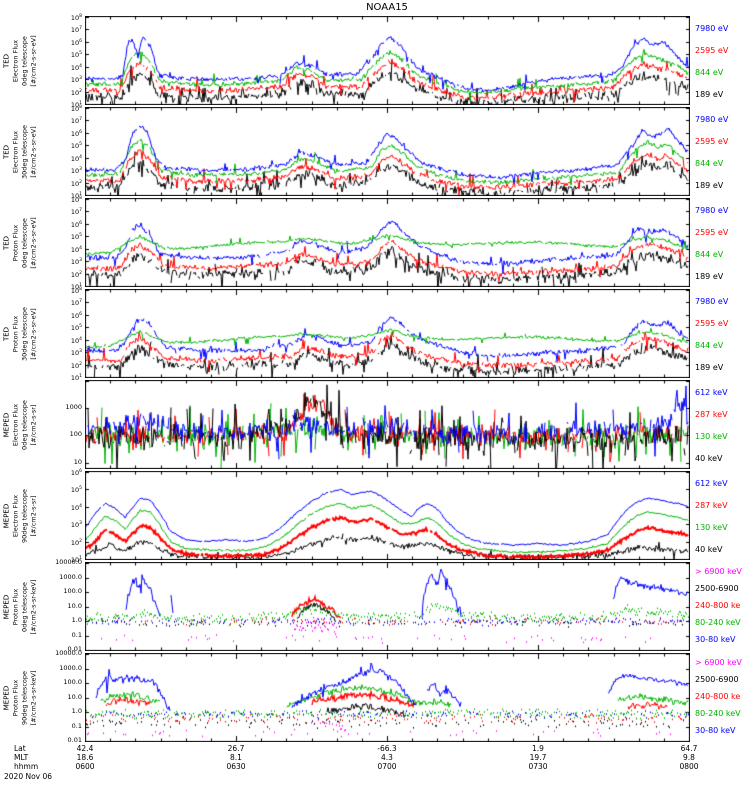 This screenshot has height=800, width=750. I want to click on legend-entry-2500-6900: 2500-6900, so click(717, 679).